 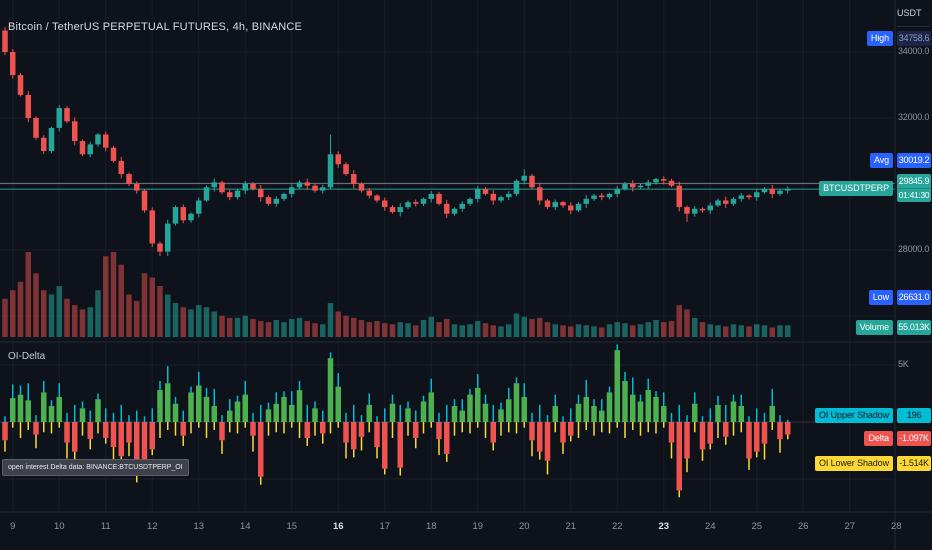 I want to click on time-axis-label: 9, so click(x=13, y=526).